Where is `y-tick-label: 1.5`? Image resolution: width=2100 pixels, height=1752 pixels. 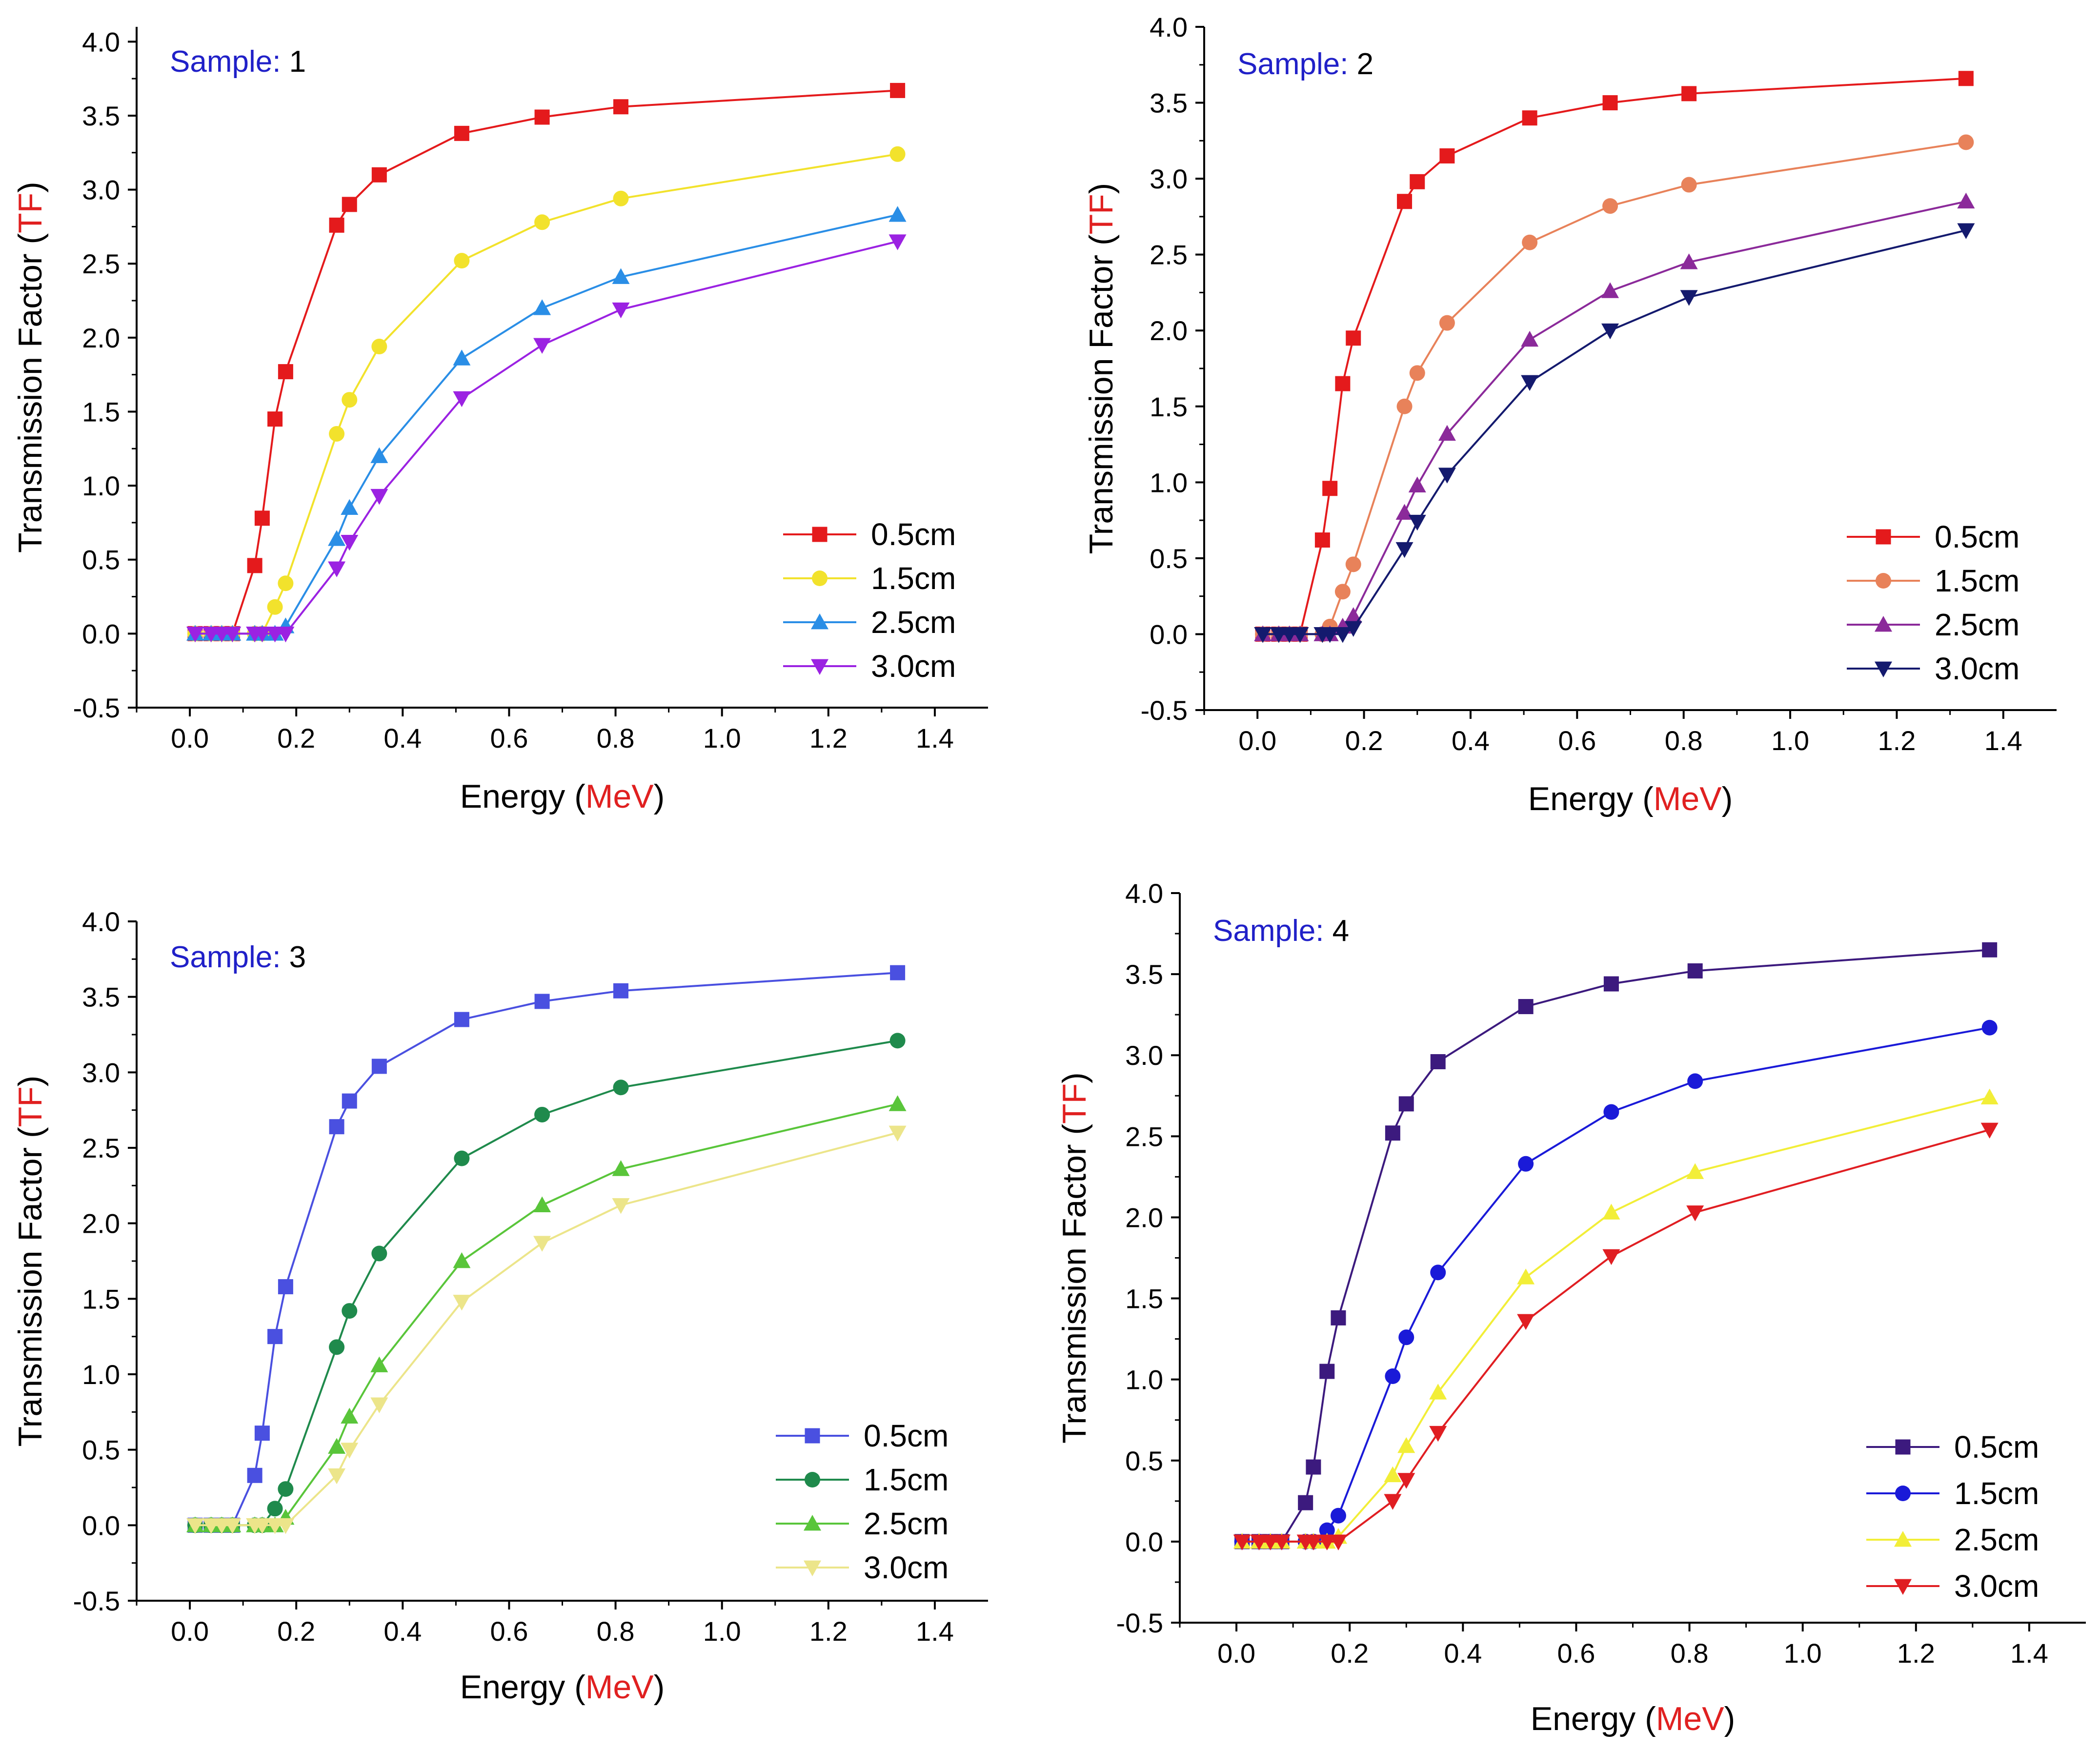 y-tick-label: 1.5 is located at coordinates (1144, 1298).